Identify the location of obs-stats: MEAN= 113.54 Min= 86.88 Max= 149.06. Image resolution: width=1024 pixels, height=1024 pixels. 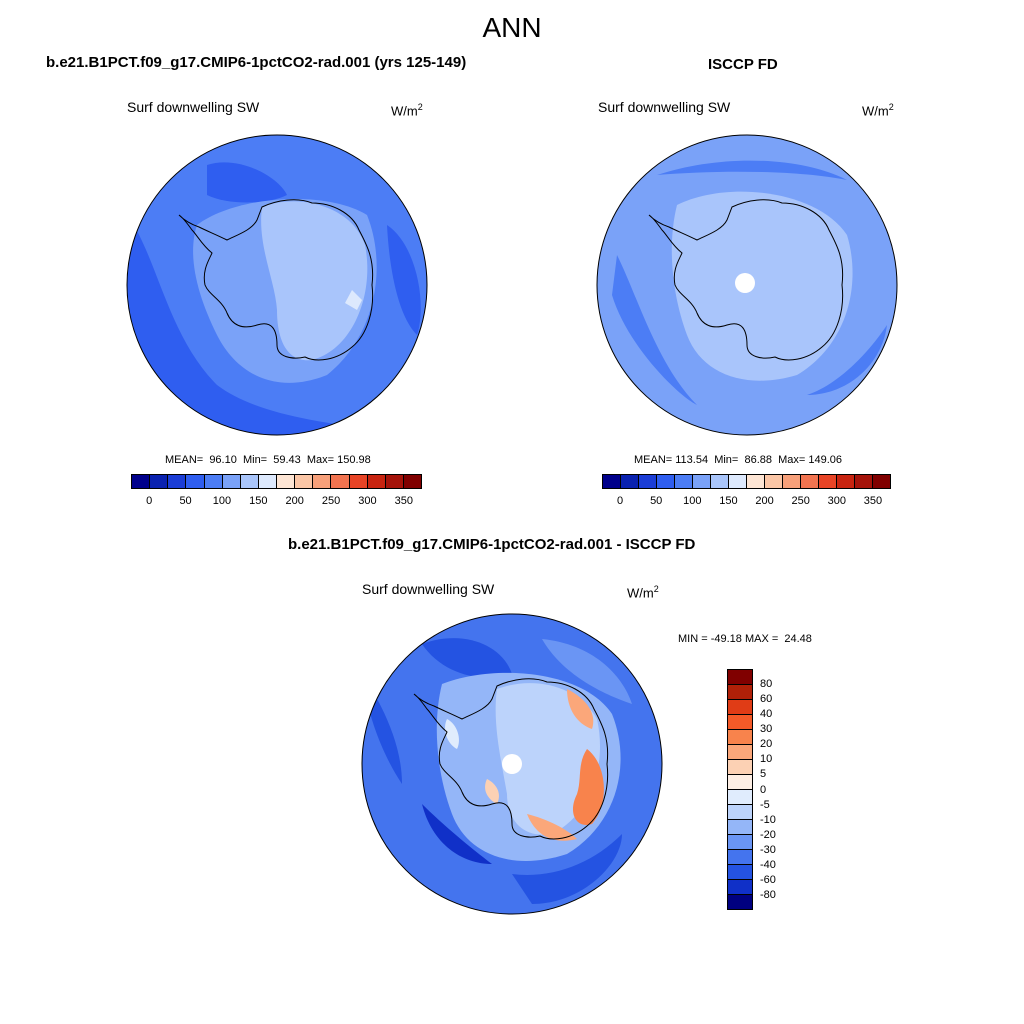
(738, 460).